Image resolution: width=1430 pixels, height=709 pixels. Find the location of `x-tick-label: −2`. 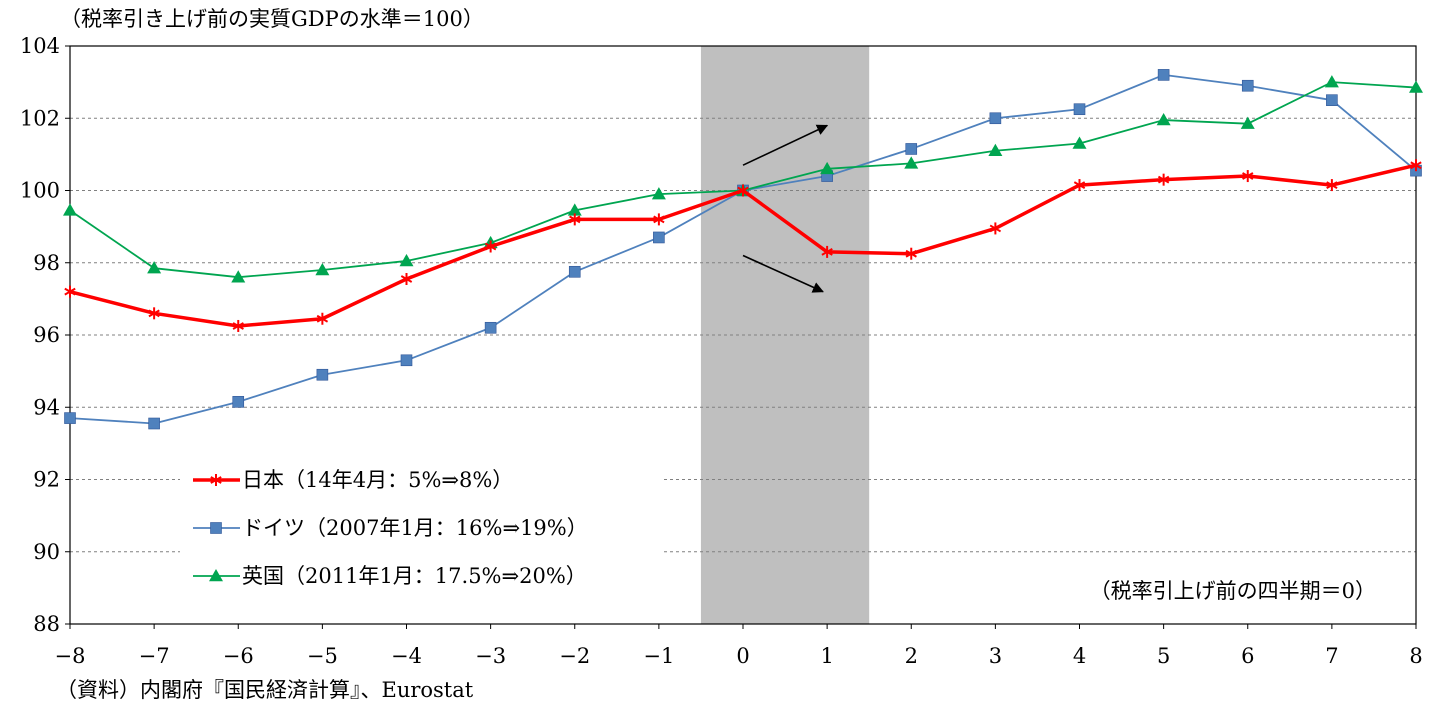

x-tick-label: −2 is located at coordinates (574, 656).